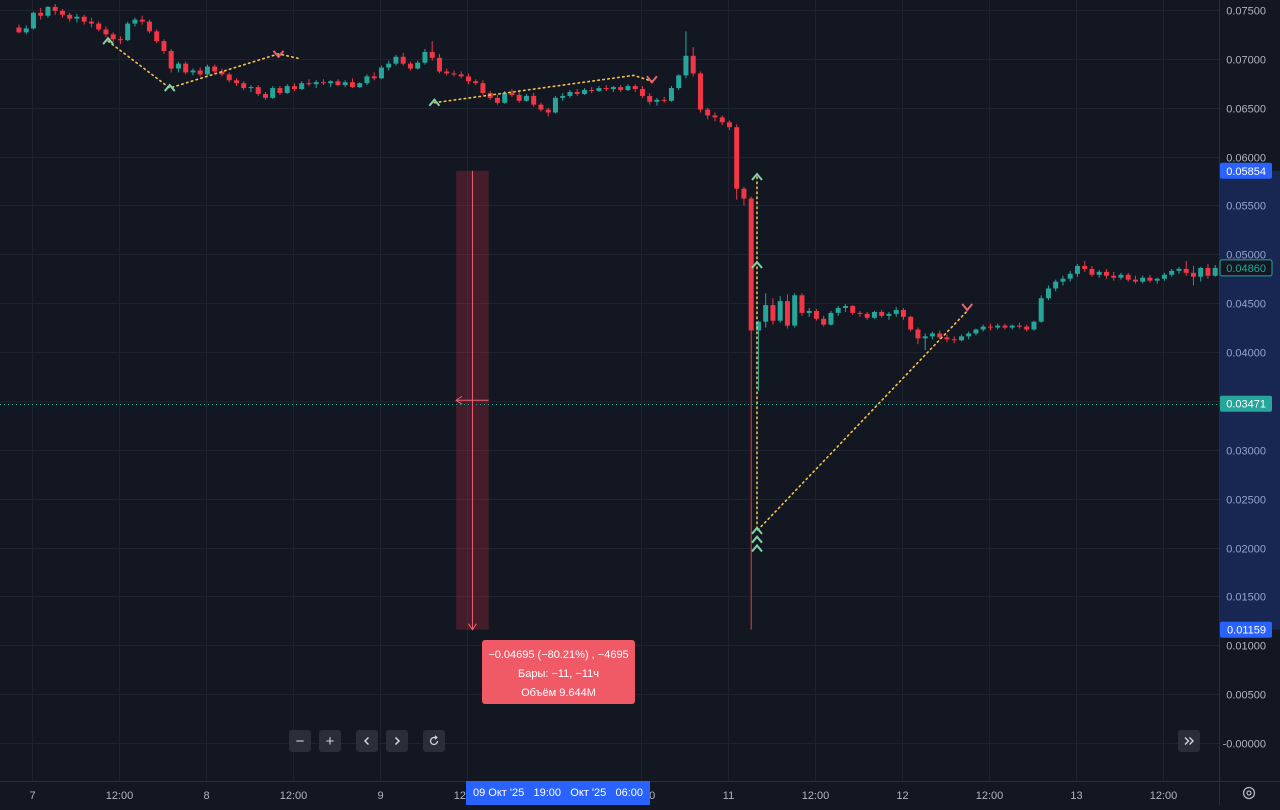  I want to click on sell-marker, so click(278, 54).